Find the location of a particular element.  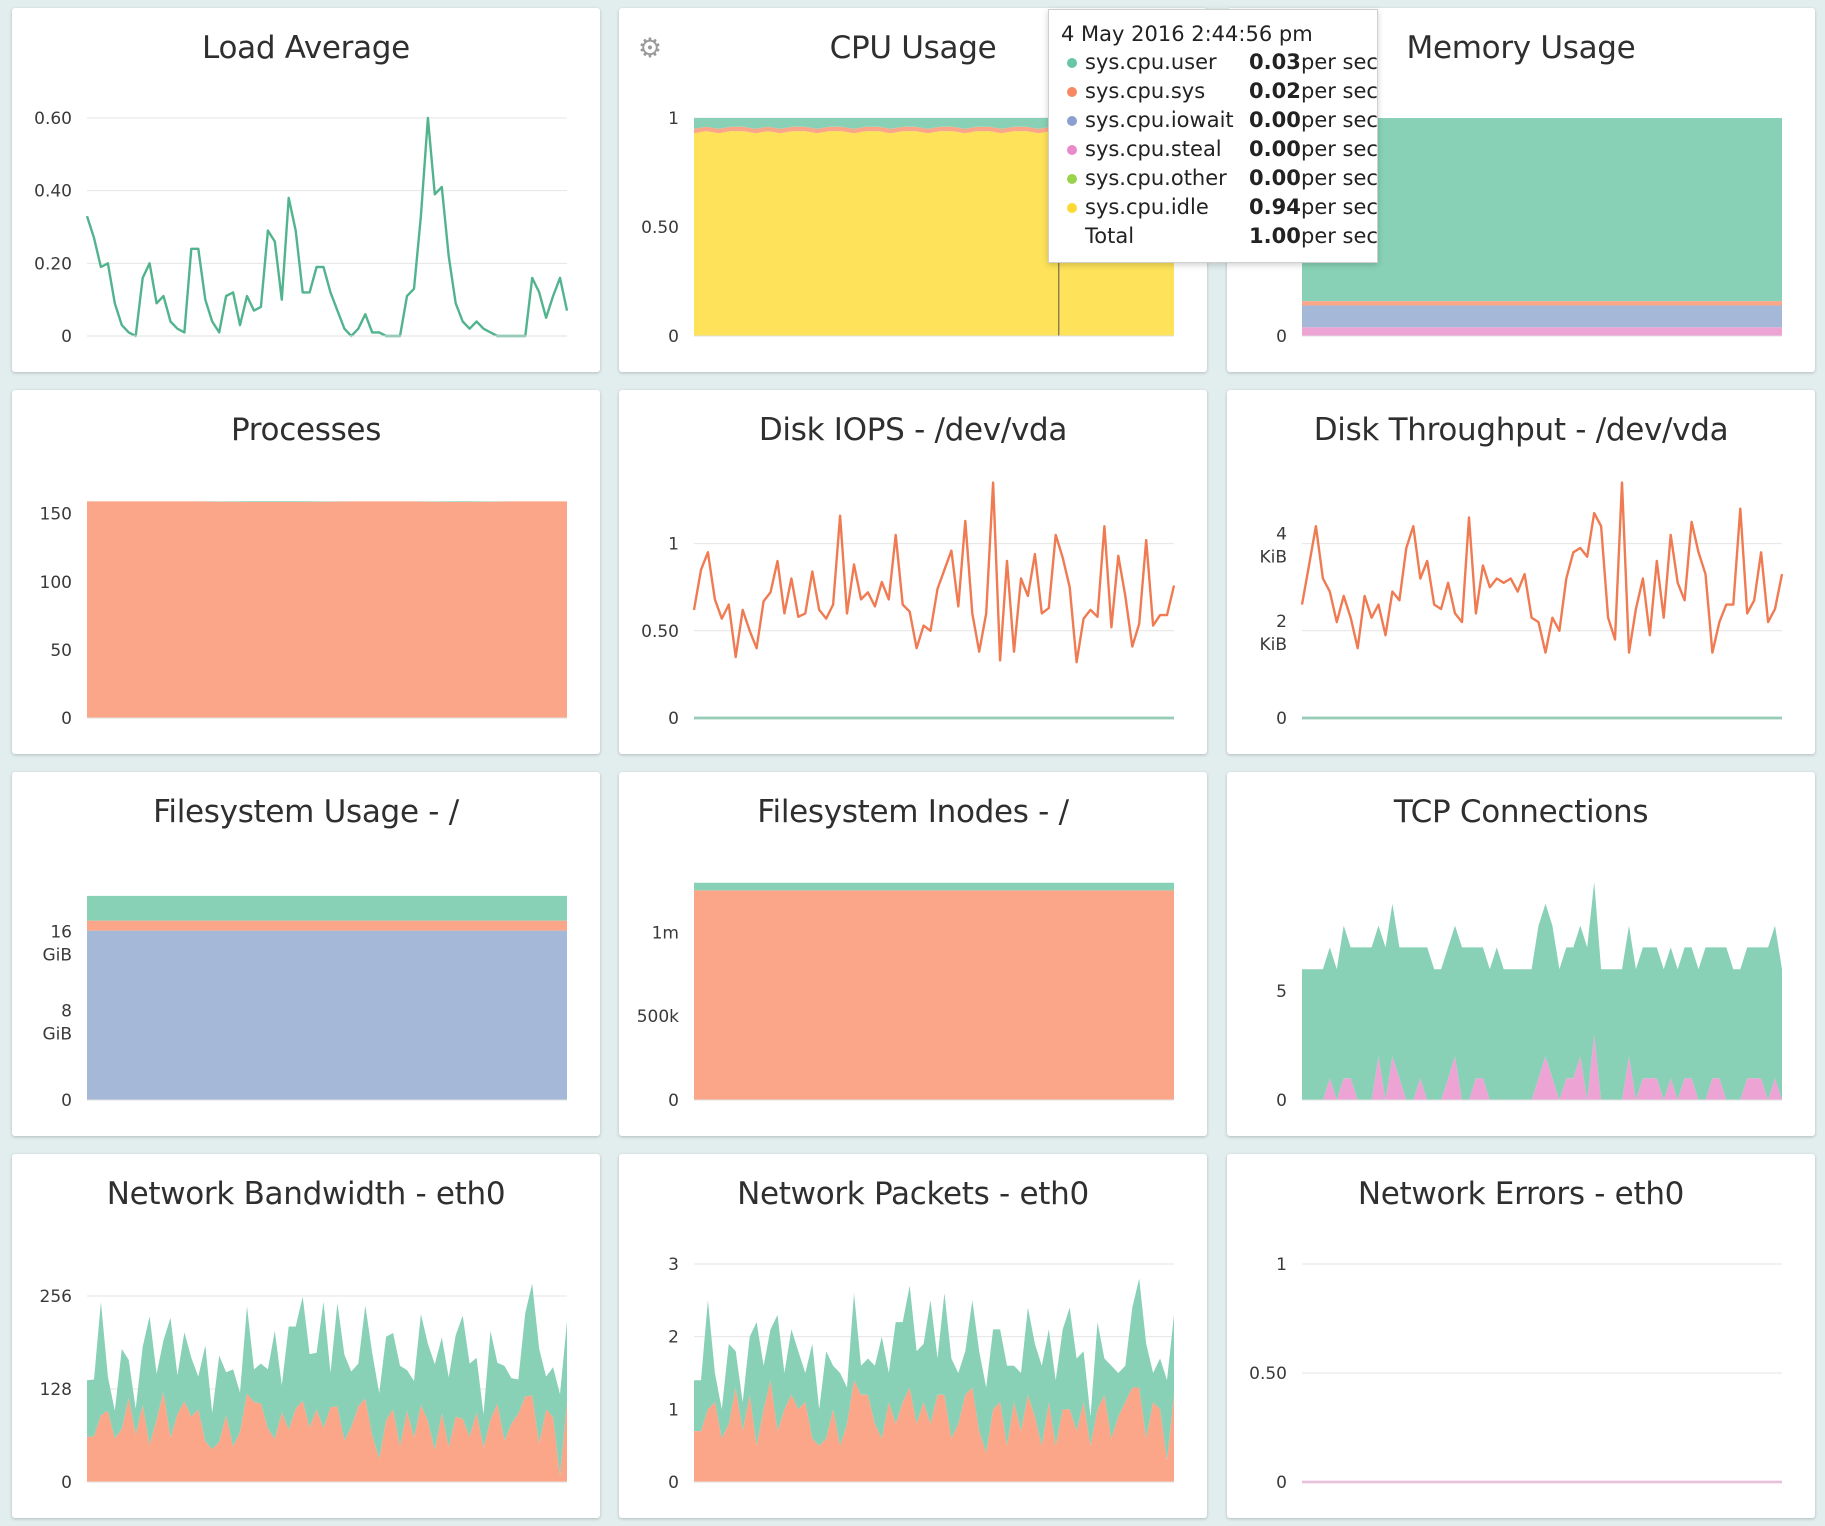

y-tick-unit: GiB is located at coordinates (57, 1035).